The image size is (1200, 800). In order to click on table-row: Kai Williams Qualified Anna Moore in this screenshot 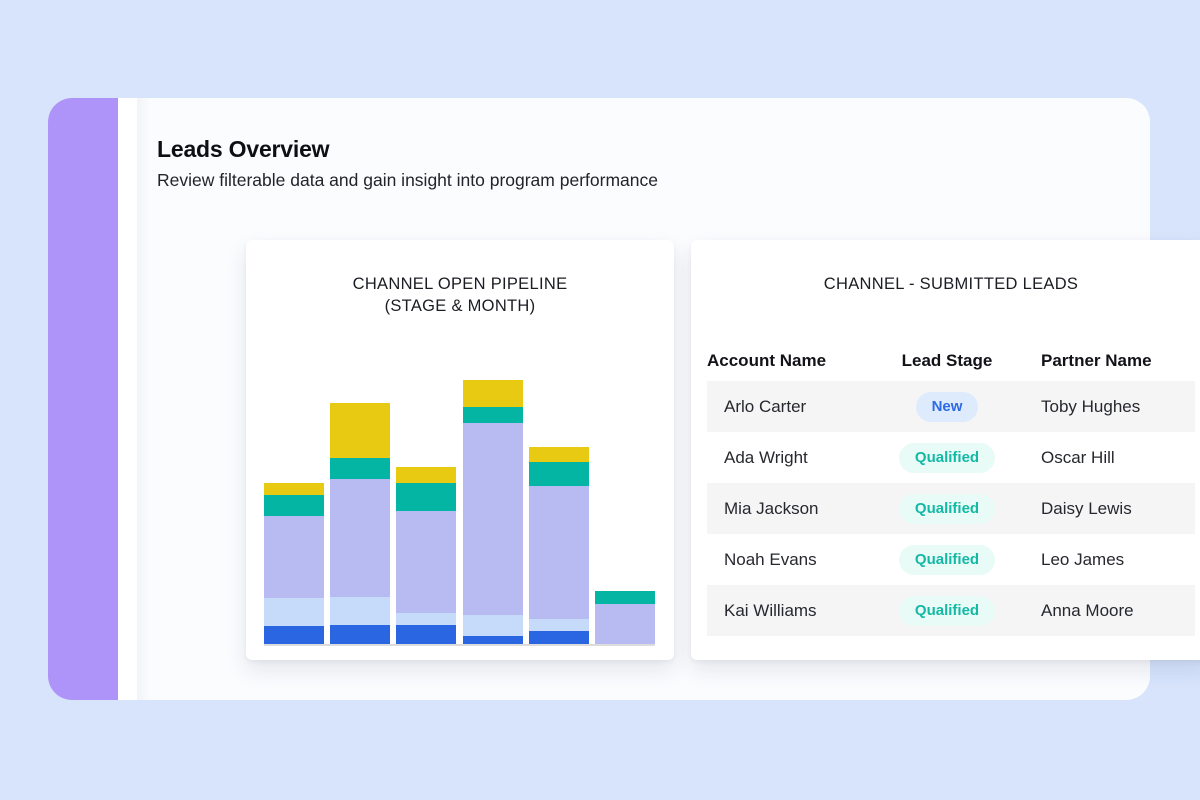, I will do `click(951, 610)`.